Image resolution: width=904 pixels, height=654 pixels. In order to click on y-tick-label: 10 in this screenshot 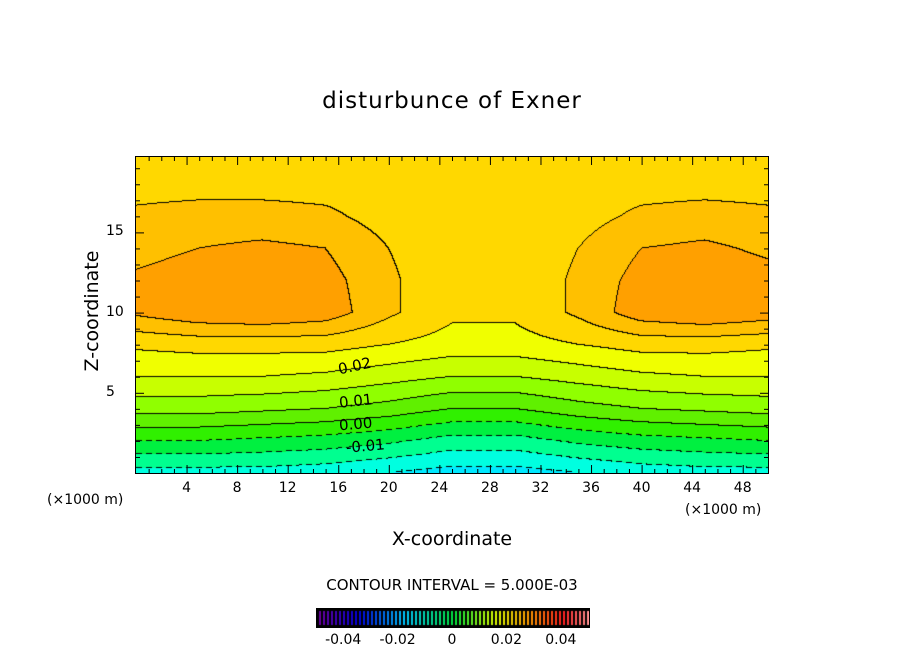, I will do `click(115, 311)`.